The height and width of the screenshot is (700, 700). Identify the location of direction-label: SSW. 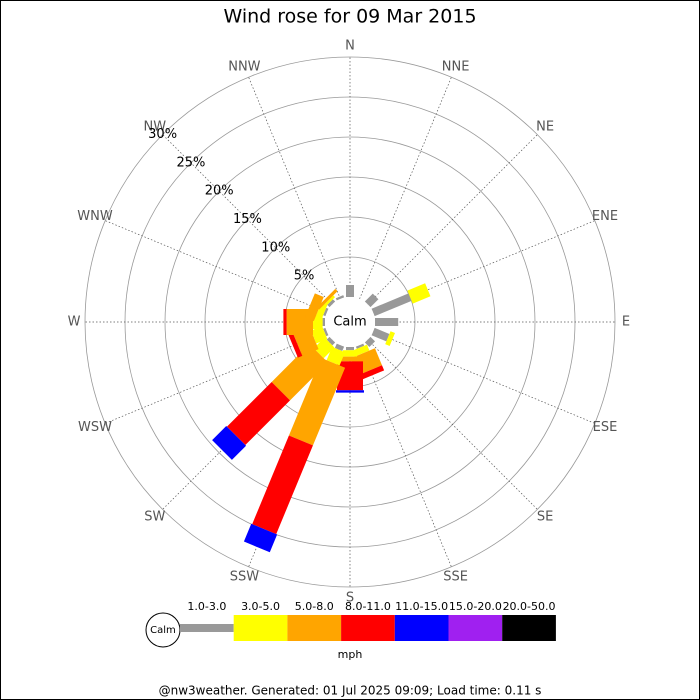
(245, 576).